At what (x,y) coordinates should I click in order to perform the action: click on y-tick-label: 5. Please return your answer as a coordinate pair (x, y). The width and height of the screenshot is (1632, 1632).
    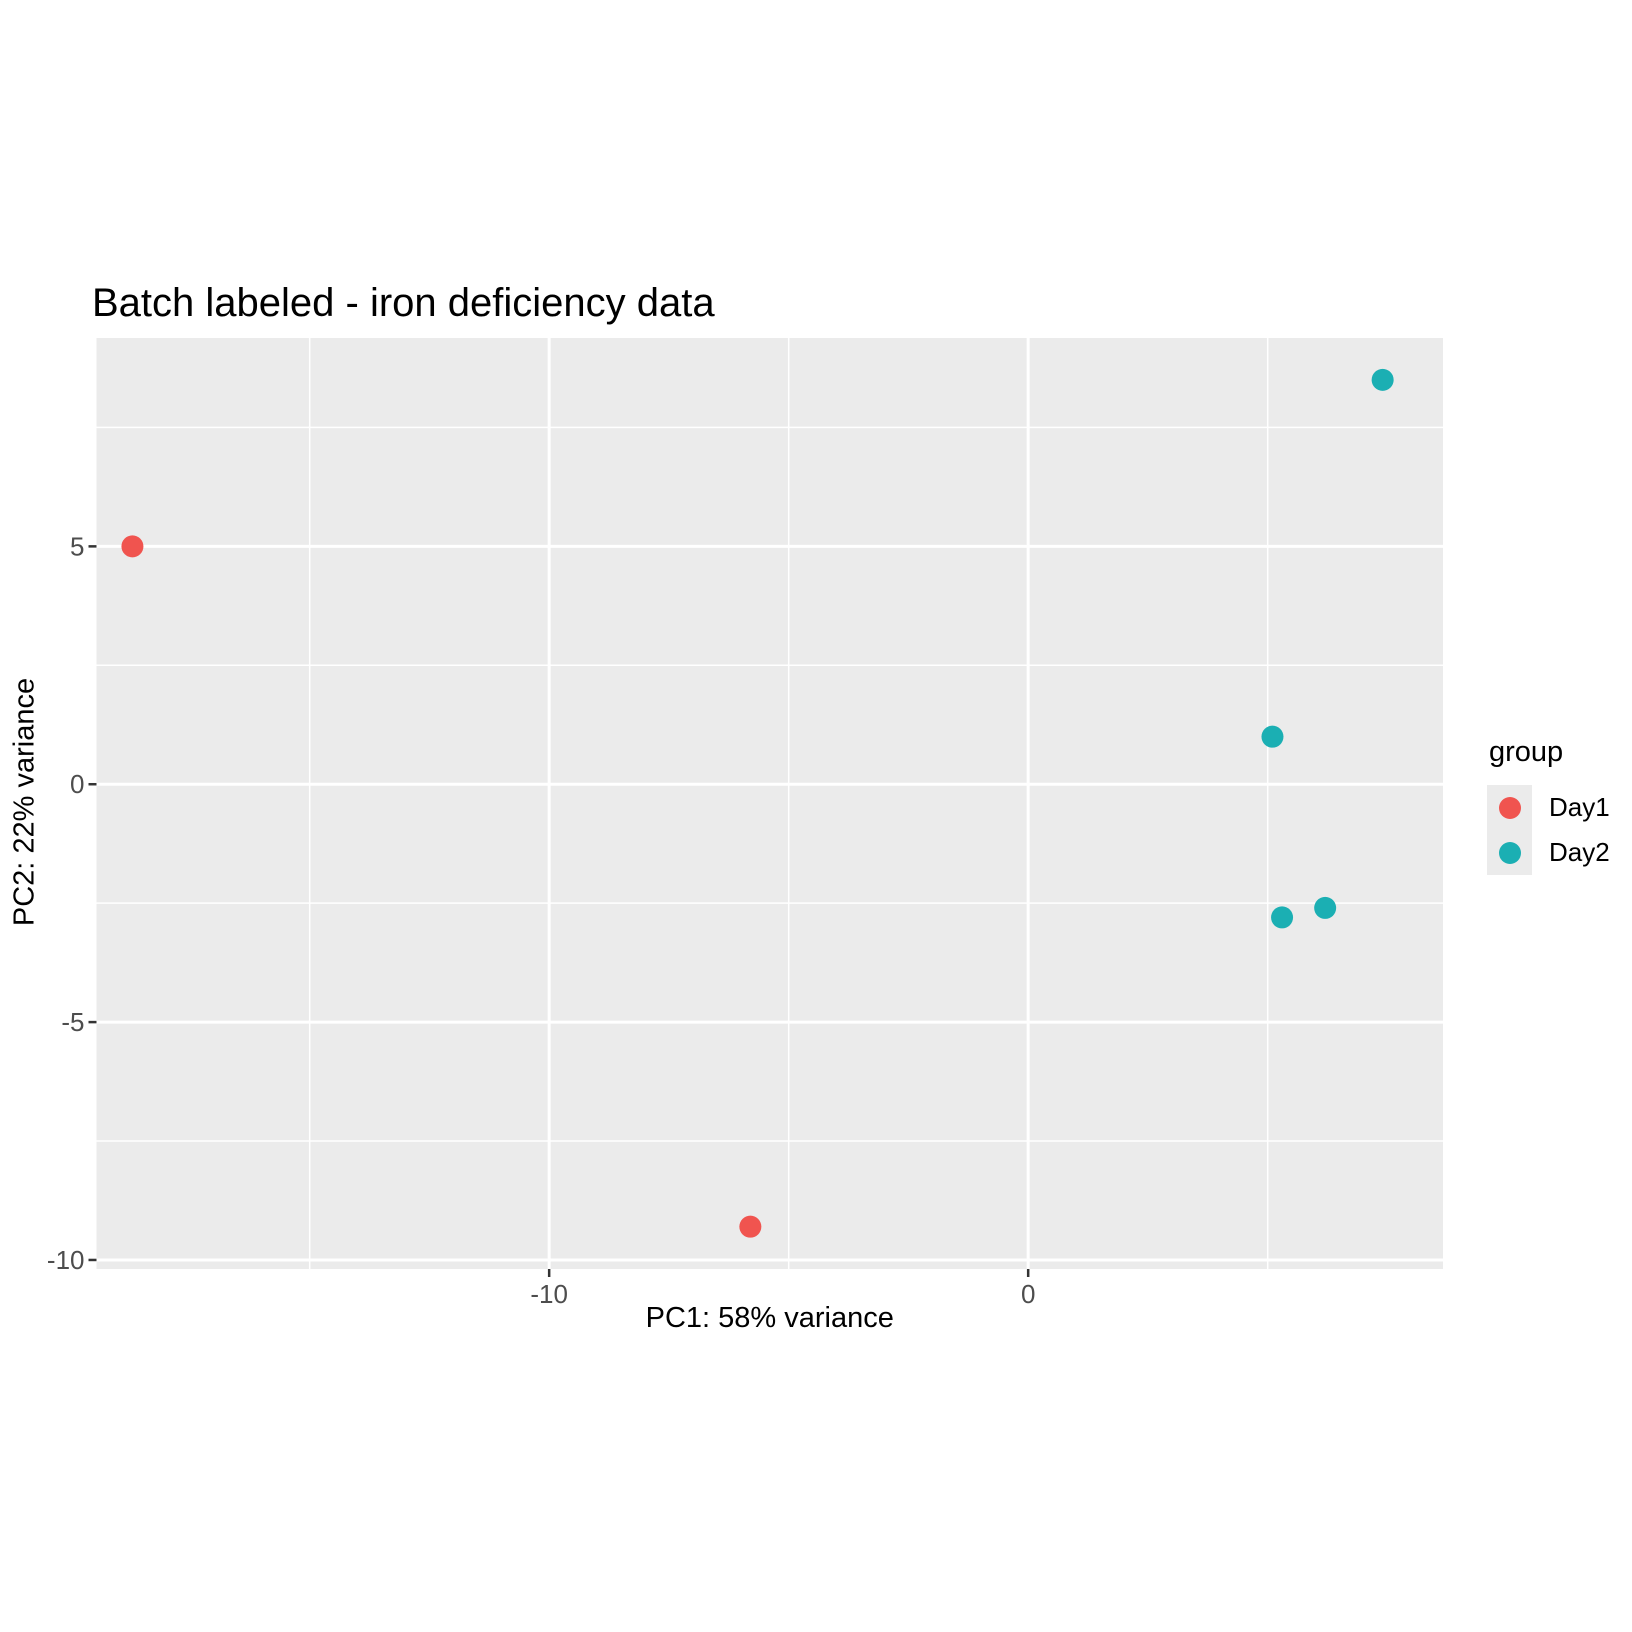
    Looking at the image, I should click on (77, 546).